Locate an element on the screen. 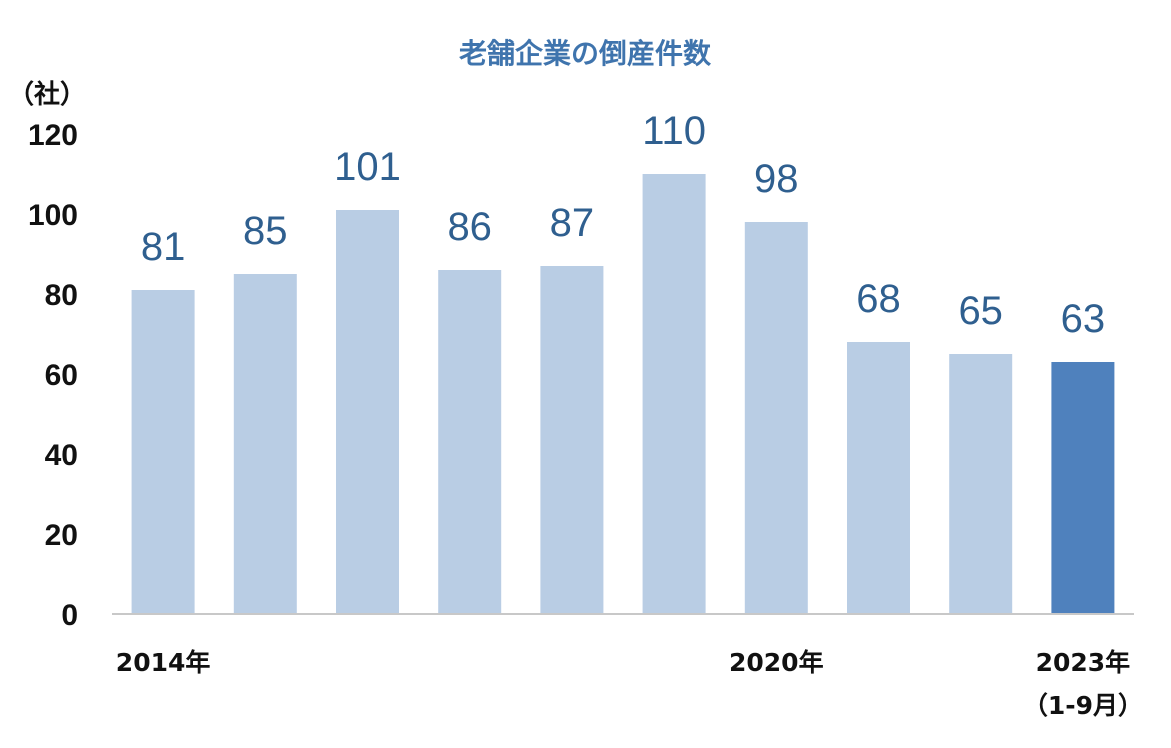 The width and height of the screenshot is (1171, 748). data-label: 63 is located at coordinates (1083, 319).